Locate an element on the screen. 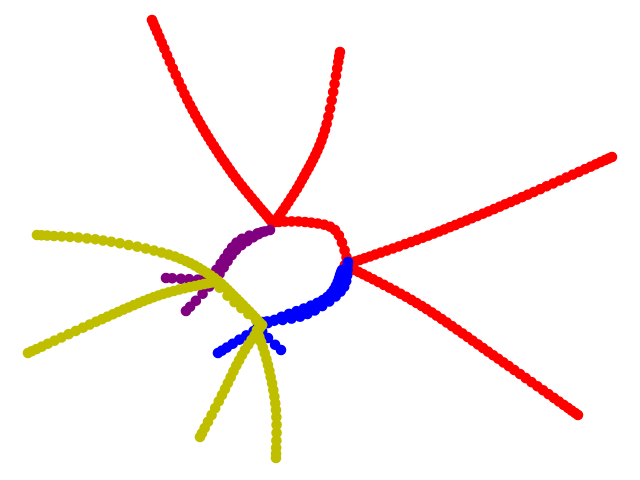  purple-stub is located at coordinates (185, 279).